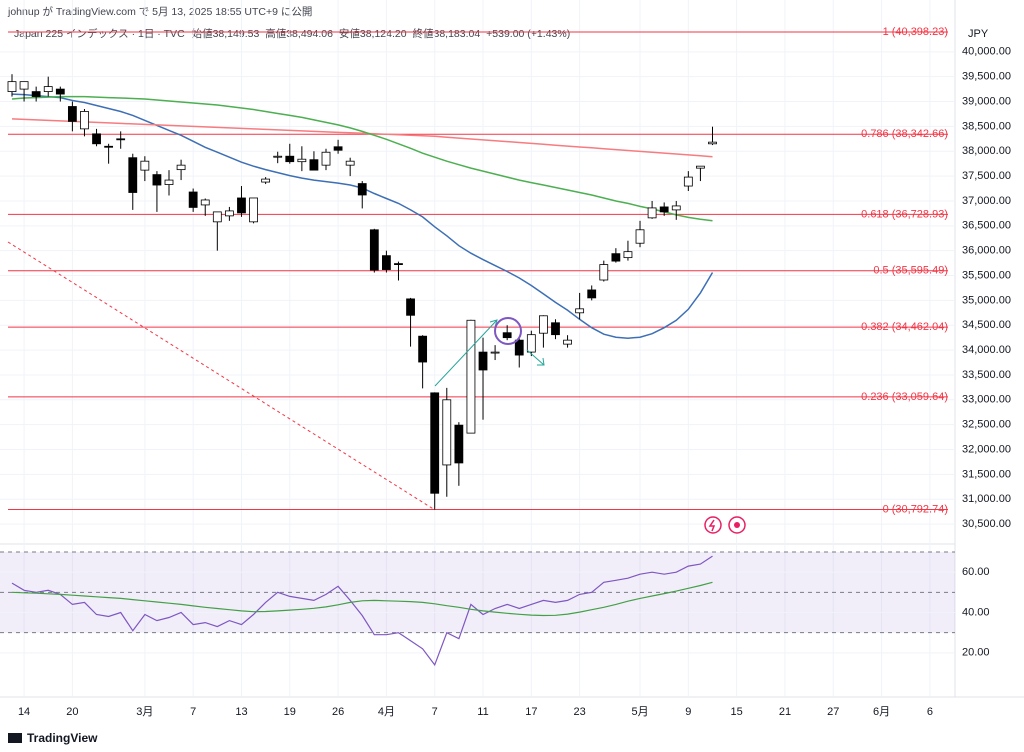 This screenshot has width=1024, height=752. What do you see at coordinates (986, 151) in the screenshot?
I see `y-tick-label: 38,000.00` at bounding box center [986, 151].